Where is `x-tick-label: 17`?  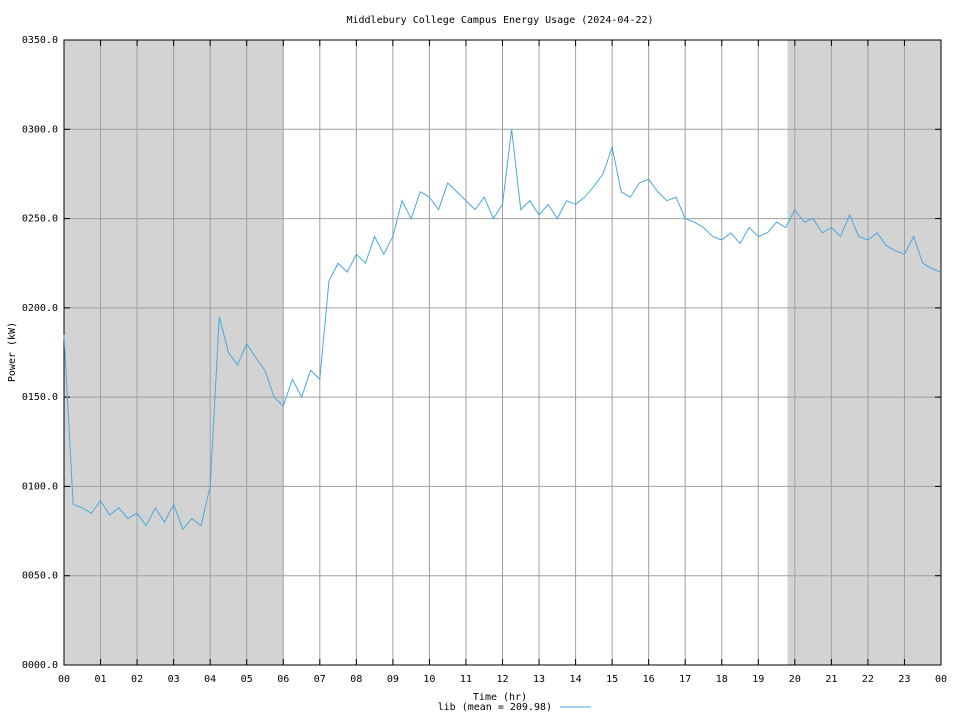 x-tick-label: 17 is located at coordinates (685, 679).